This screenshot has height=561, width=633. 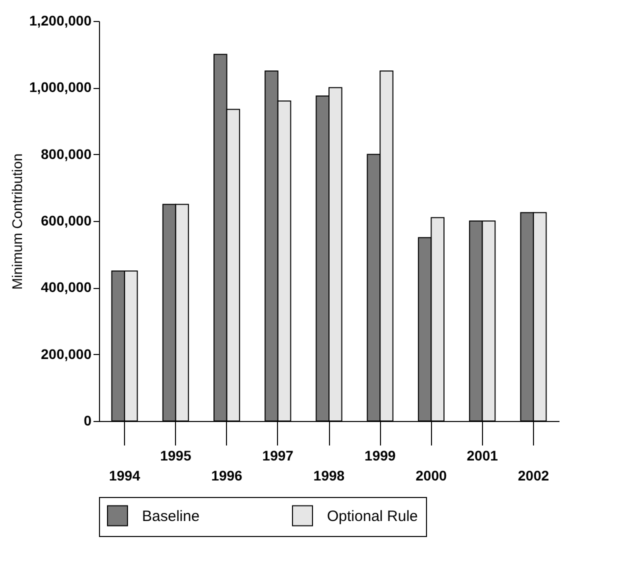 What do you see at coordinates (176, 456) in the screenshot?
I see `x-tick-label: 1995` at bounding box center [176, 456].